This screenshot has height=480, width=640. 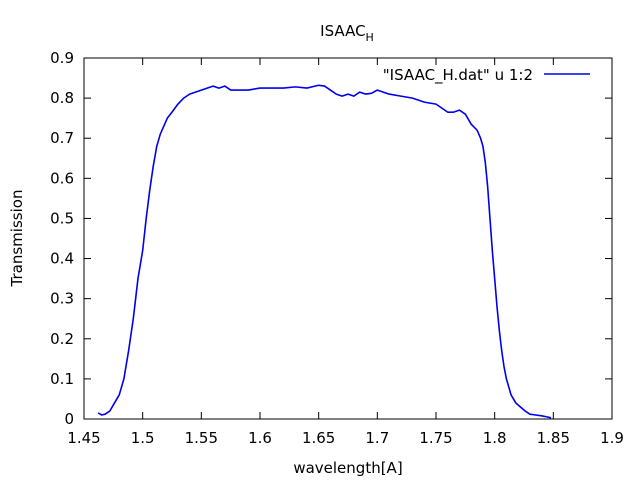 I want to click on chart-title: ISAACH, so click(x=347, y=33).